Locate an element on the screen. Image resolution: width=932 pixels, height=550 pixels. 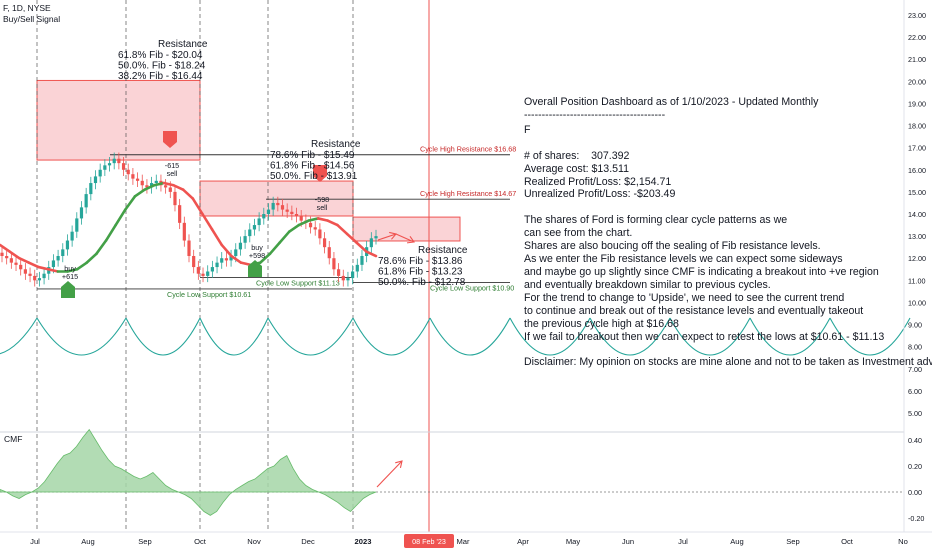
price-tick-label: 8.00 is located at coordinates (915, 347).